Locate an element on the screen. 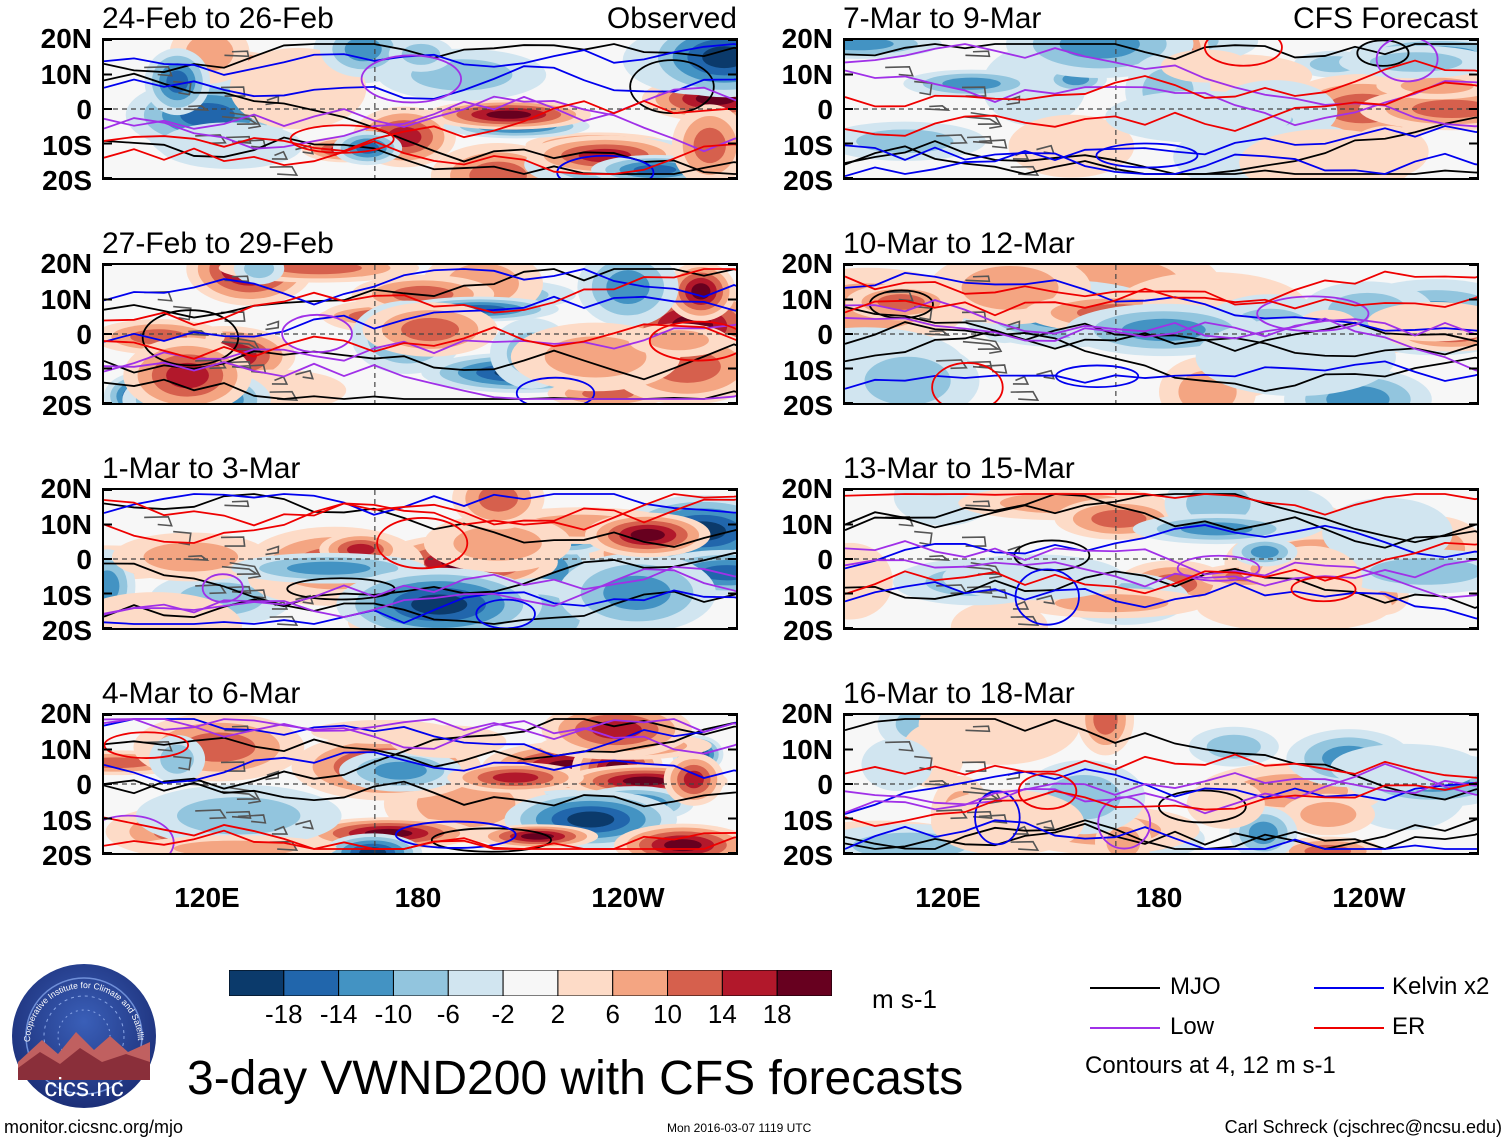  colorbar-tick-label: -2 is located at coordinates (503, 1014).